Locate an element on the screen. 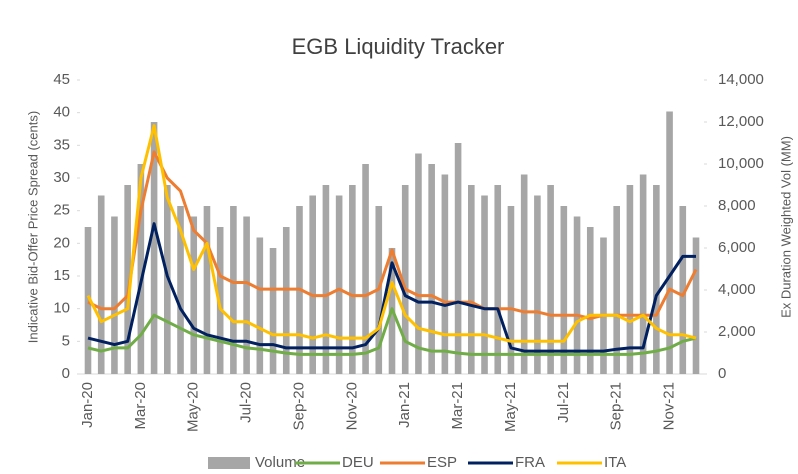  x-tick-label: Nov-21 is located at coordinates (669, 406).